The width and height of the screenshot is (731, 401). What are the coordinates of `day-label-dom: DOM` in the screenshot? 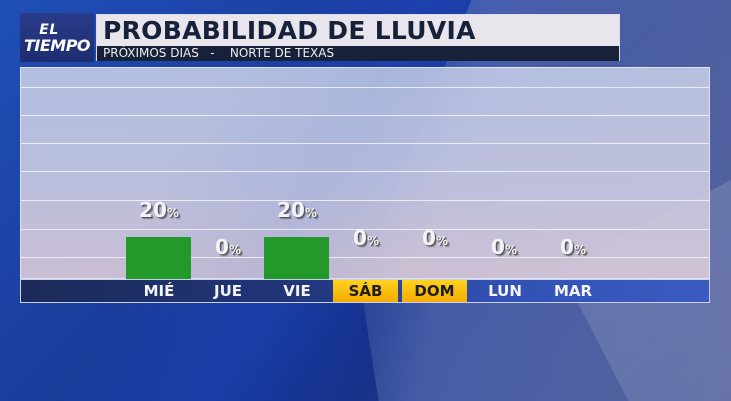 It's located at (434, 291).